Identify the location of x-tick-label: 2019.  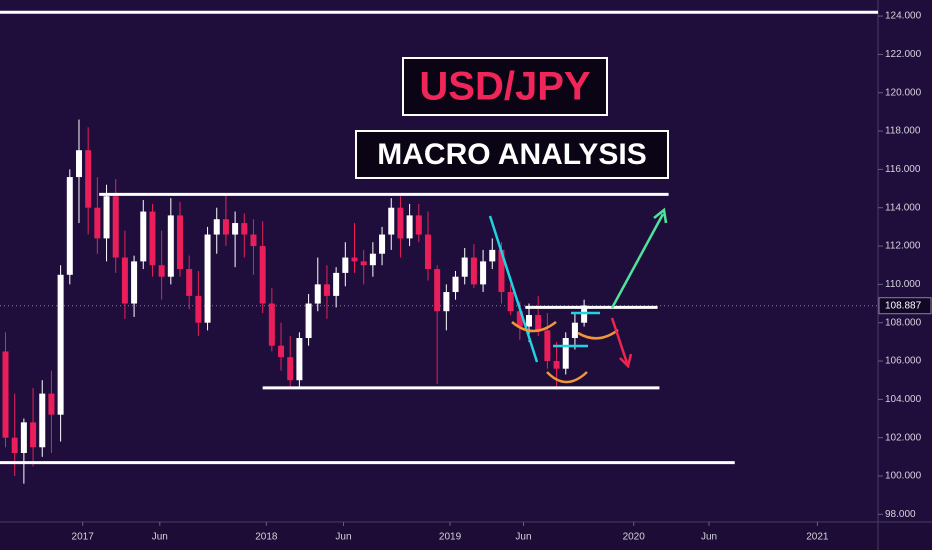
(450, 537).